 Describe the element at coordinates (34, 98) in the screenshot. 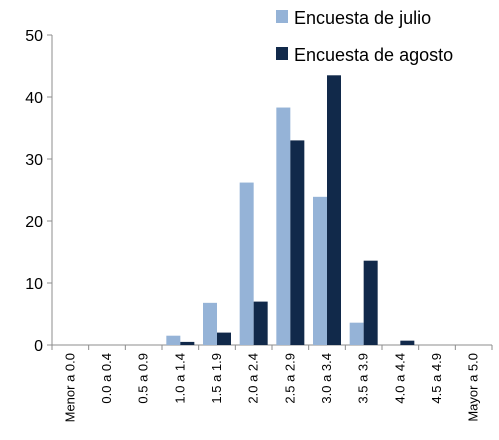

I see `y-tick-label: 40` at that location.